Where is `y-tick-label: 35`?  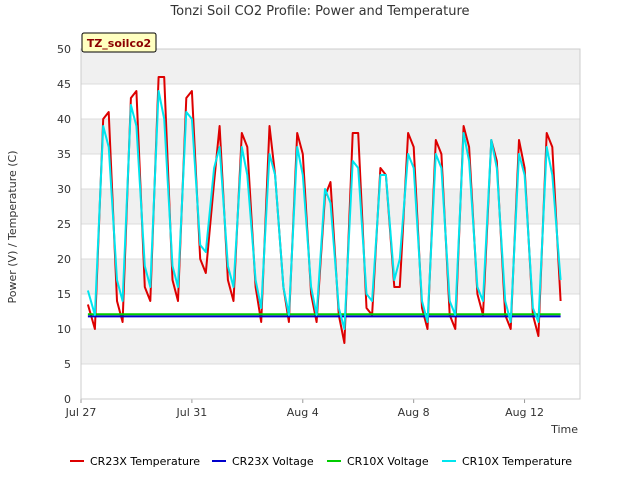
y-tick-label: 35 is located at coordinates (64, 154).